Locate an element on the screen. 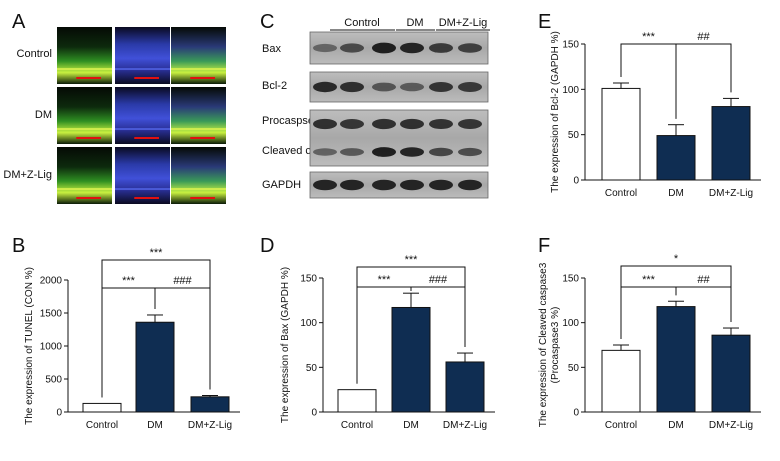 This screenshot has width=780, height=461. chart-f-x-label-2: DM+Z-Lig is located at coordinates (731, 425).